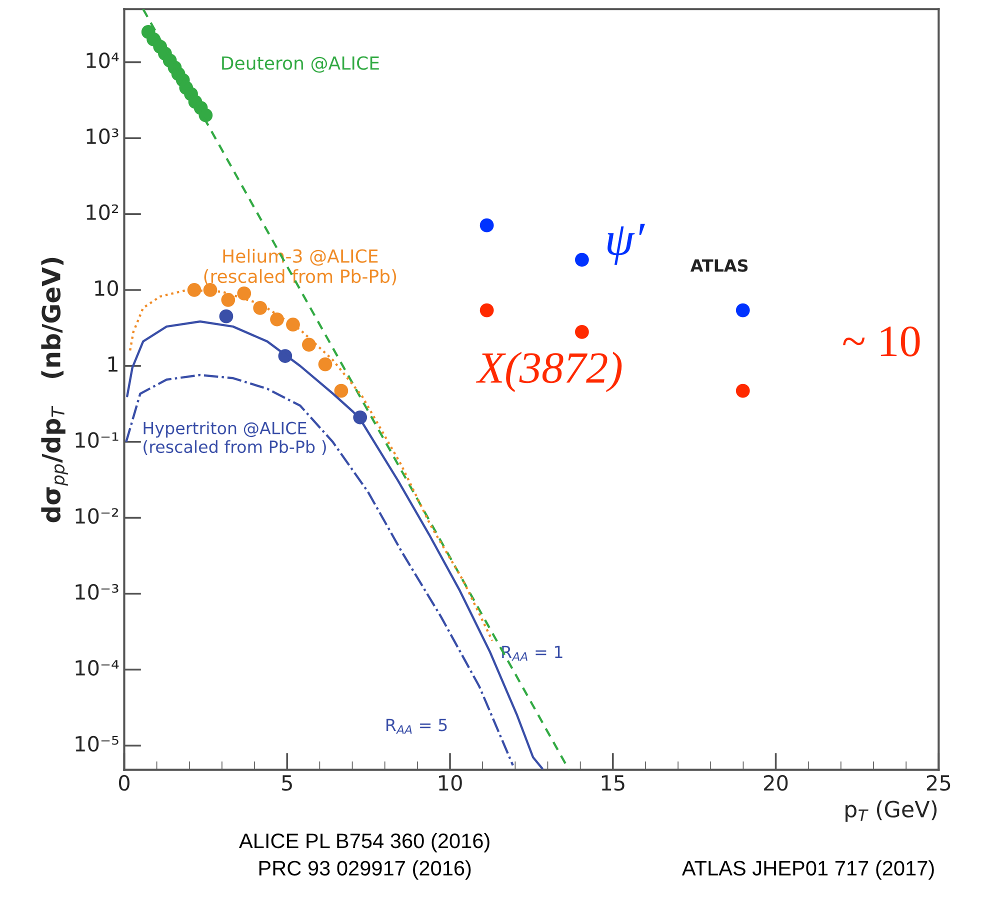  I want to click on series-label: Deuteron @ALICE, so click(300, 64).